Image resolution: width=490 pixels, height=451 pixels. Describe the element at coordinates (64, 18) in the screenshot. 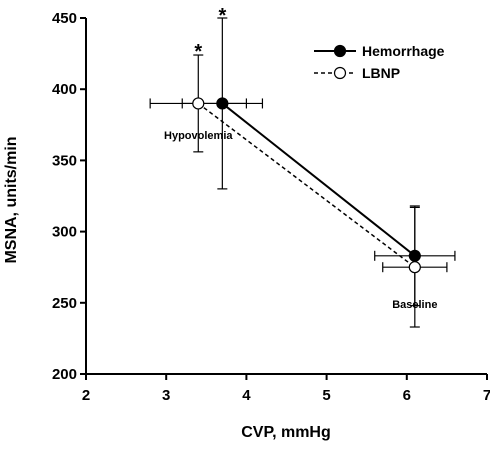

I see `y-tick-label: 450` at that location.